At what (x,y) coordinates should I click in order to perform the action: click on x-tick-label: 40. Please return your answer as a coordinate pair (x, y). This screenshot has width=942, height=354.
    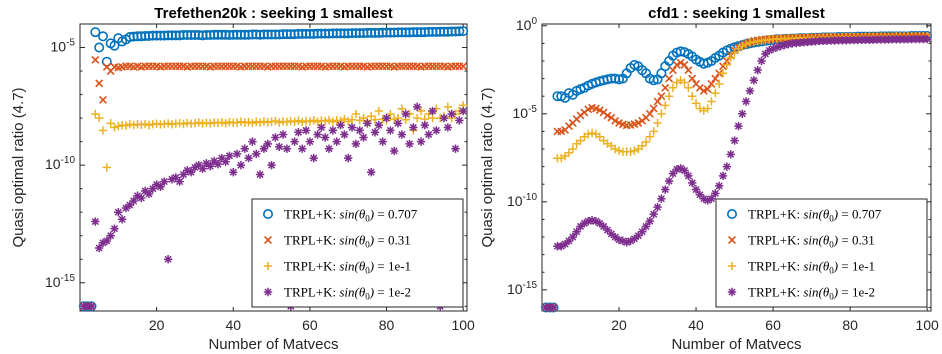
    Looking at the image, I should click on (696, 325).